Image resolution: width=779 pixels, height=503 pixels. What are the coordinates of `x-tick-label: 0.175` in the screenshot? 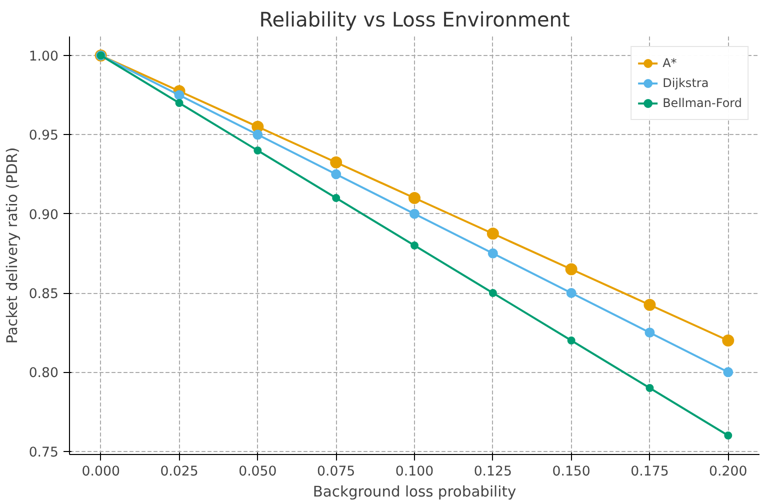 It's located at (649, 472).